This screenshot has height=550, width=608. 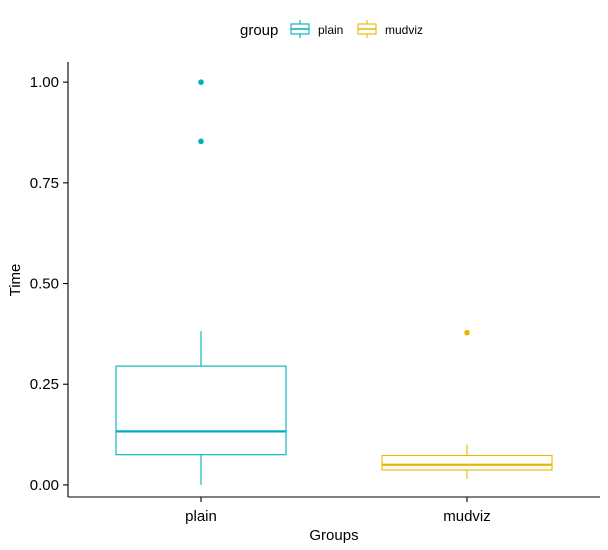 What do you see at coordinates (316, 29) in the screenshot?
I see `legend-item-plain: plain` at bounding box center [316, 29].